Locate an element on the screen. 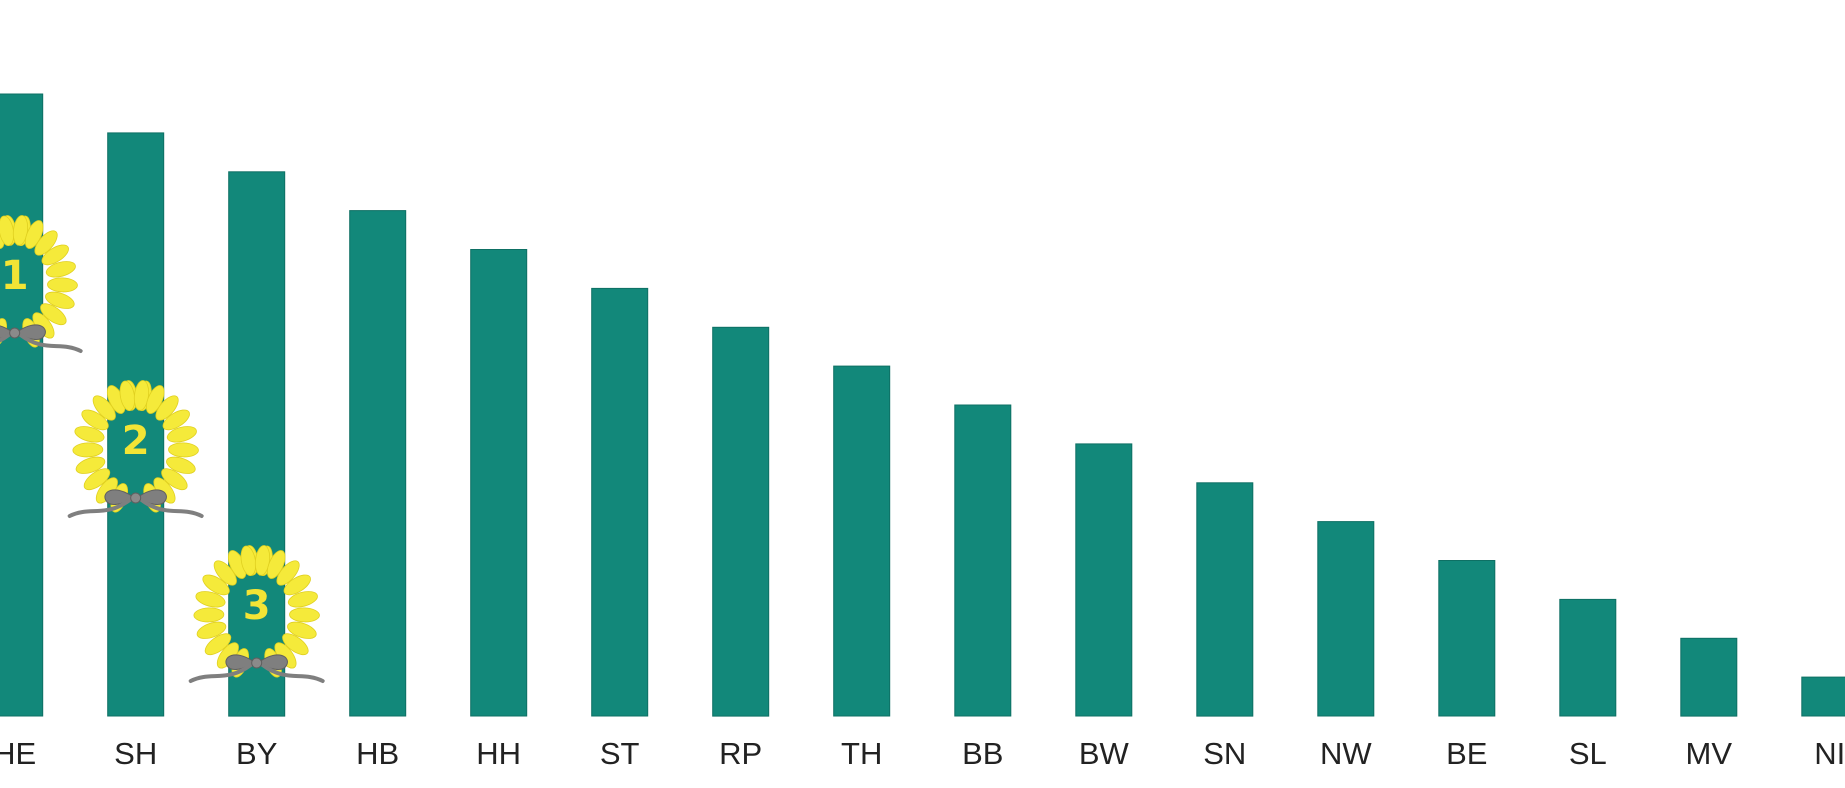 Image resolution: width=1845 pixels, height=788 pixels. x-tick-label-mv: MV is located at coordinates (1709, 753).